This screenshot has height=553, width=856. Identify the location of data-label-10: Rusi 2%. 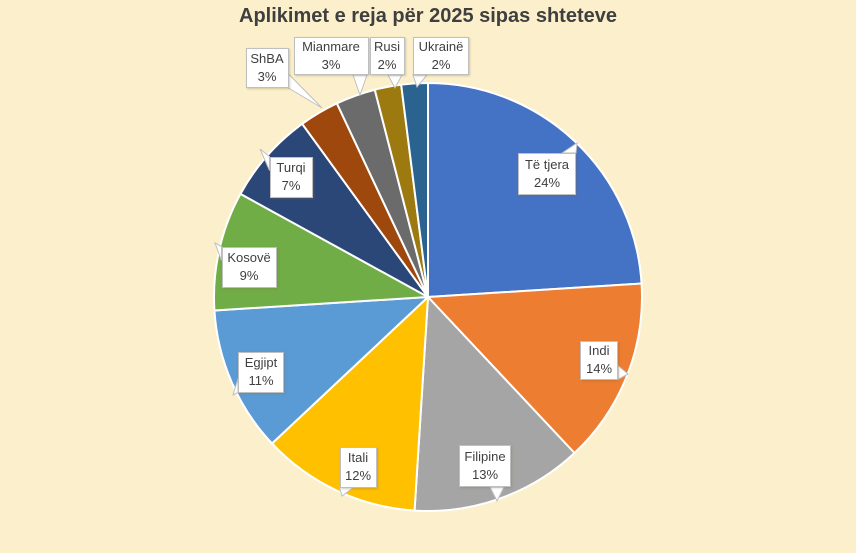
(387, 56).